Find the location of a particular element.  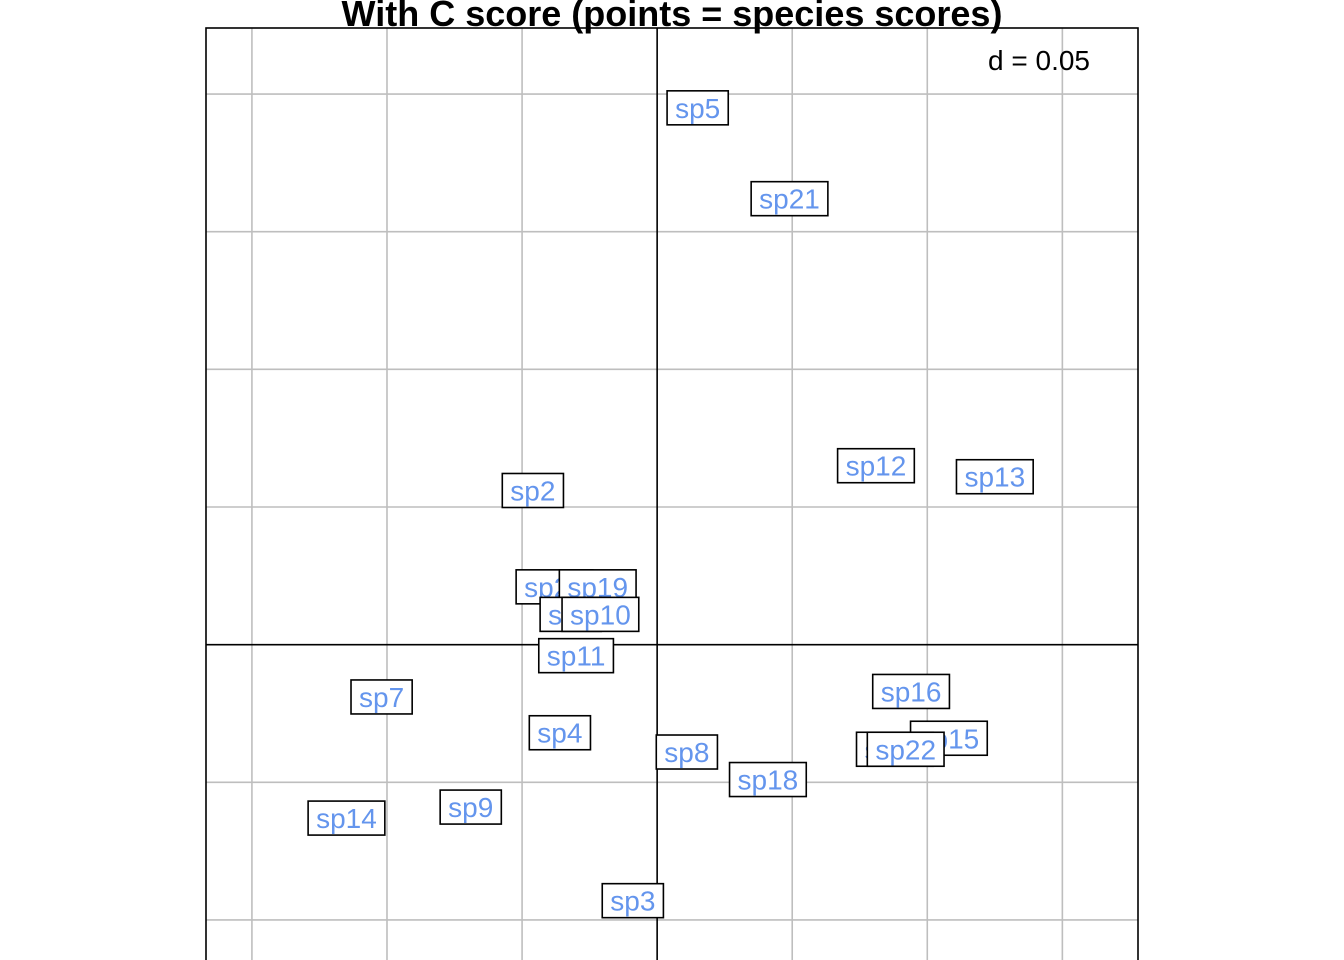

label-text: sp16 is located at coordinates (911, 691).